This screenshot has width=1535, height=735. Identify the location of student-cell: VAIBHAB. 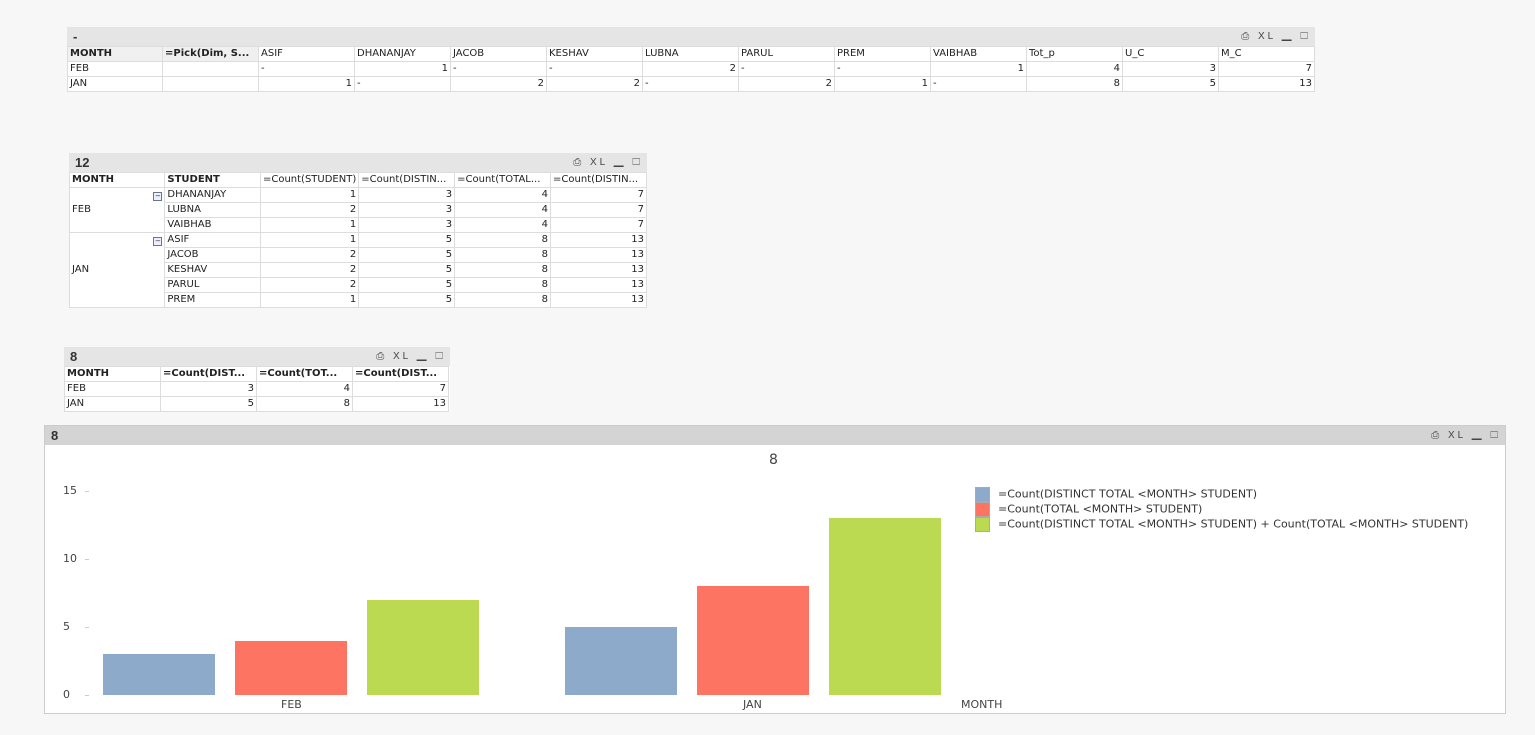
(212, 225).